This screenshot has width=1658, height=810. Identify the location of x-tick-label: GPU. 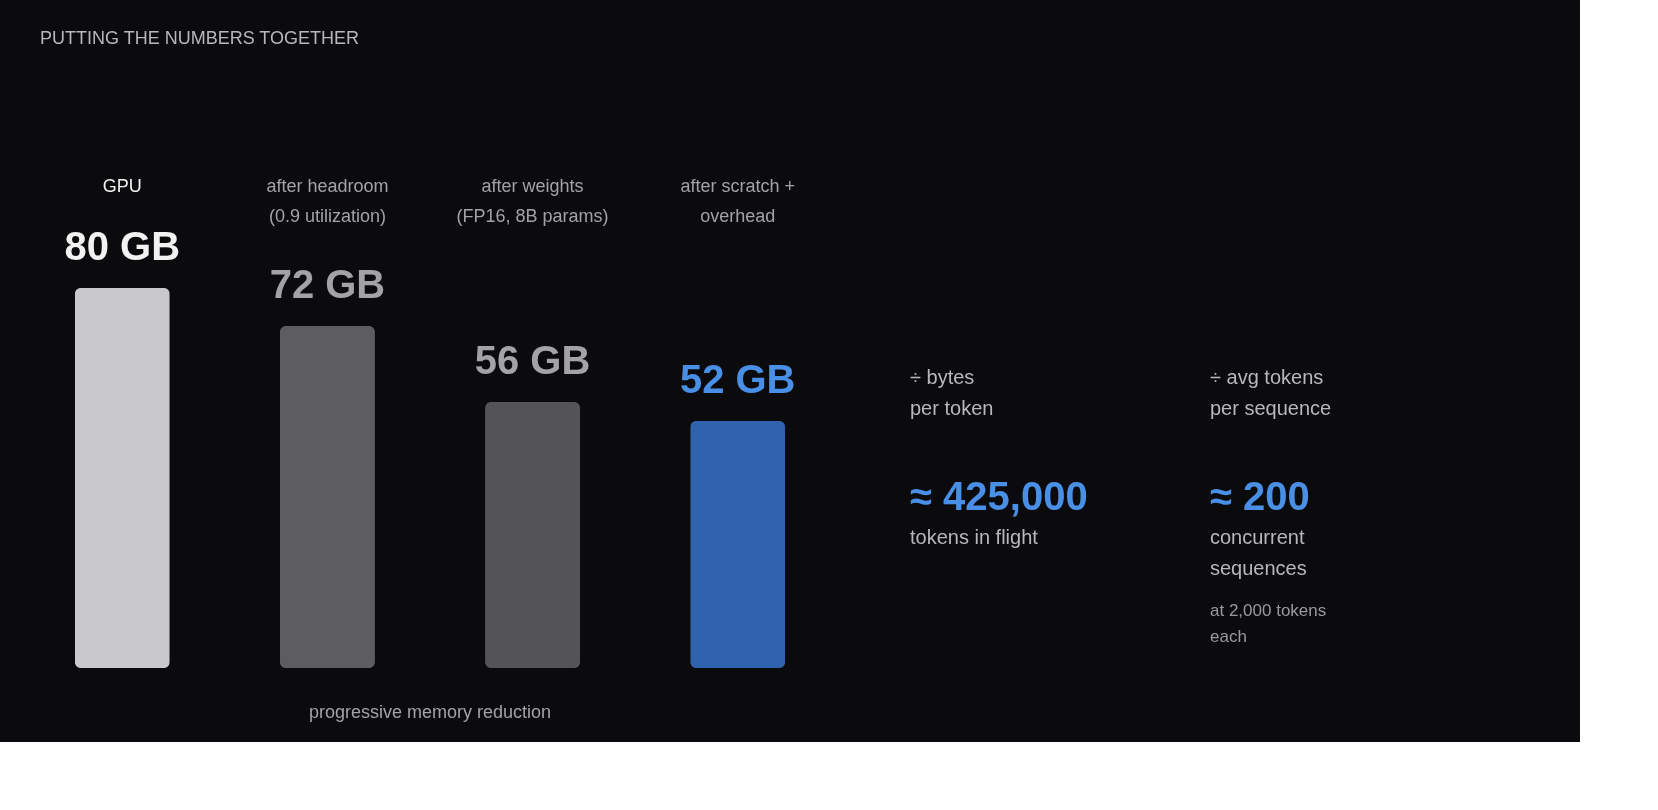
(122, 186).